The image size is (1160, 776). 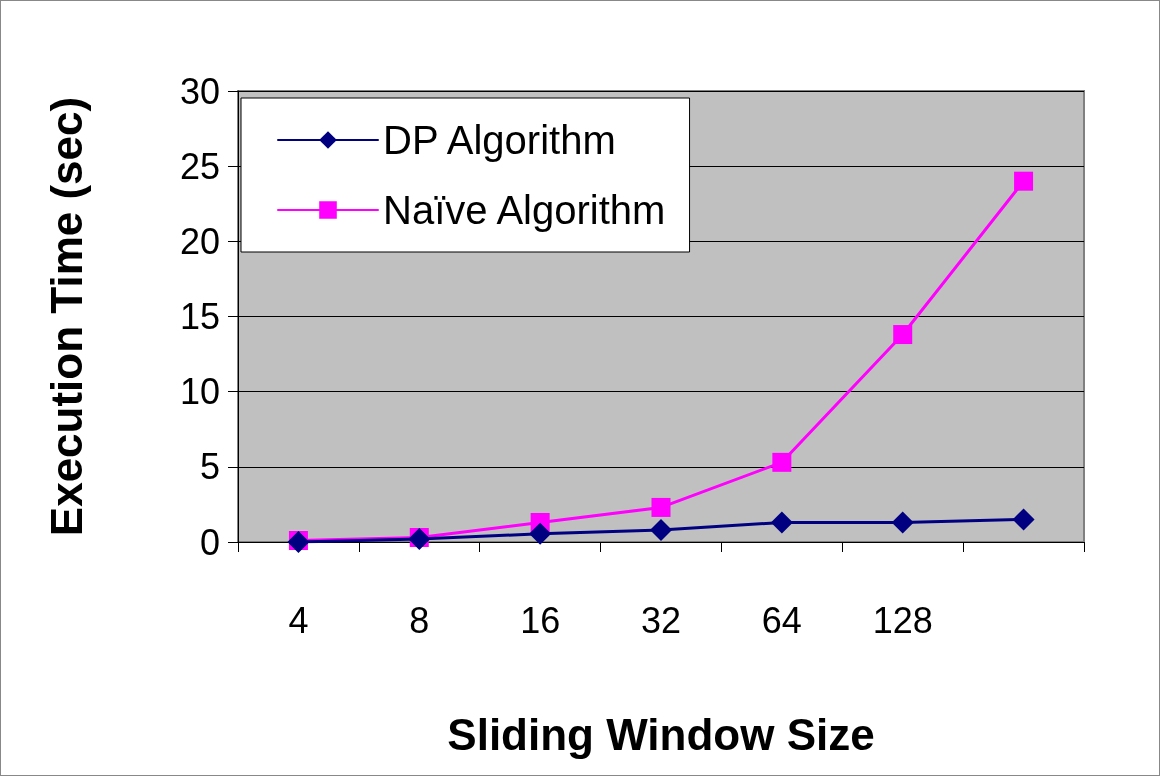 I want to click on y-tick-label: 15, so click(x=199, y=316).